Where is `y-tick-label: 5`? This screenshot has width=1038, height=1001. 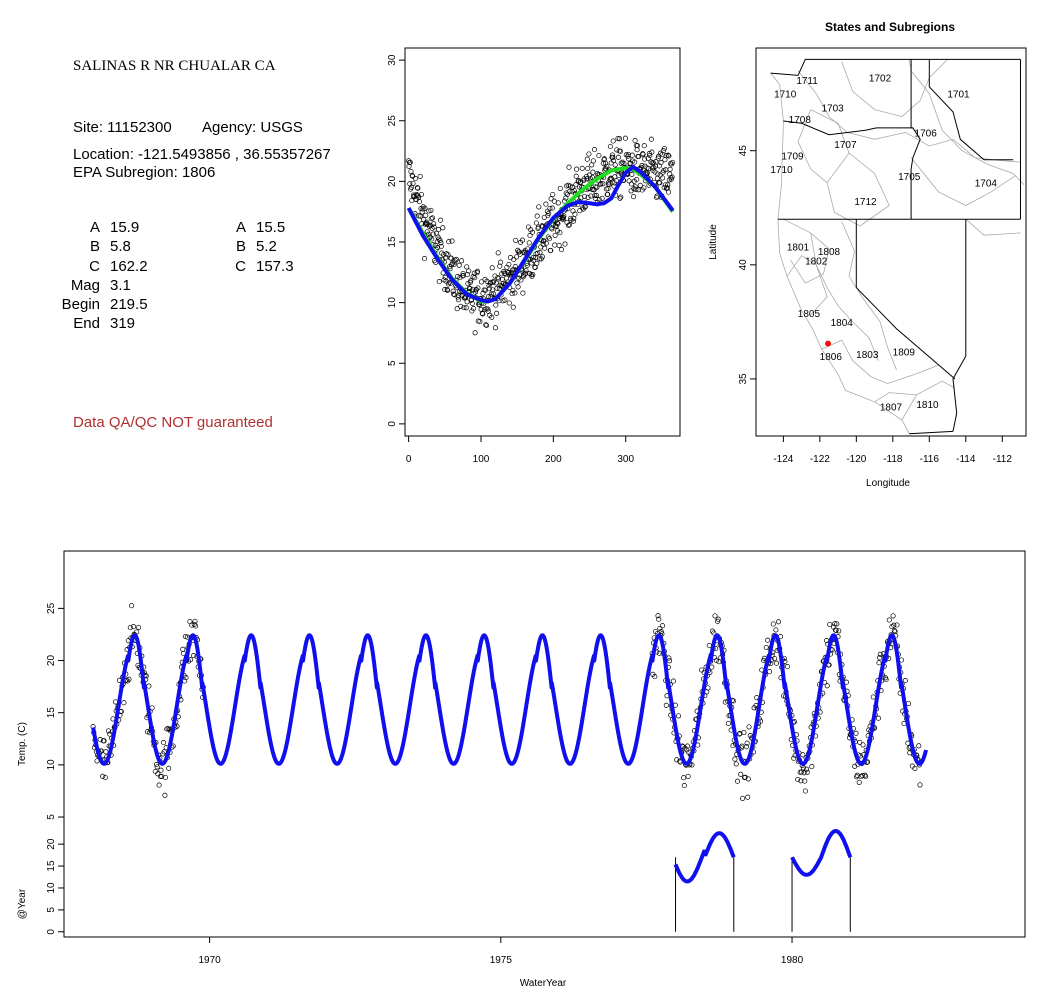 y-tick-label: 5 is located at coordinates (51, 817).